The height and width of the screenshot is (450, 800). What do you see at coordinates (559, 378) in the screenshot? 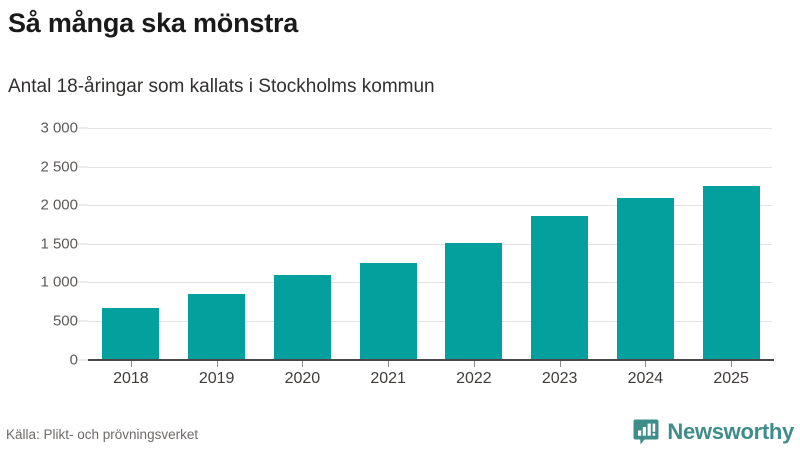
I see `x-axis-tick-label: 2023` at bounding box center [559, 378].